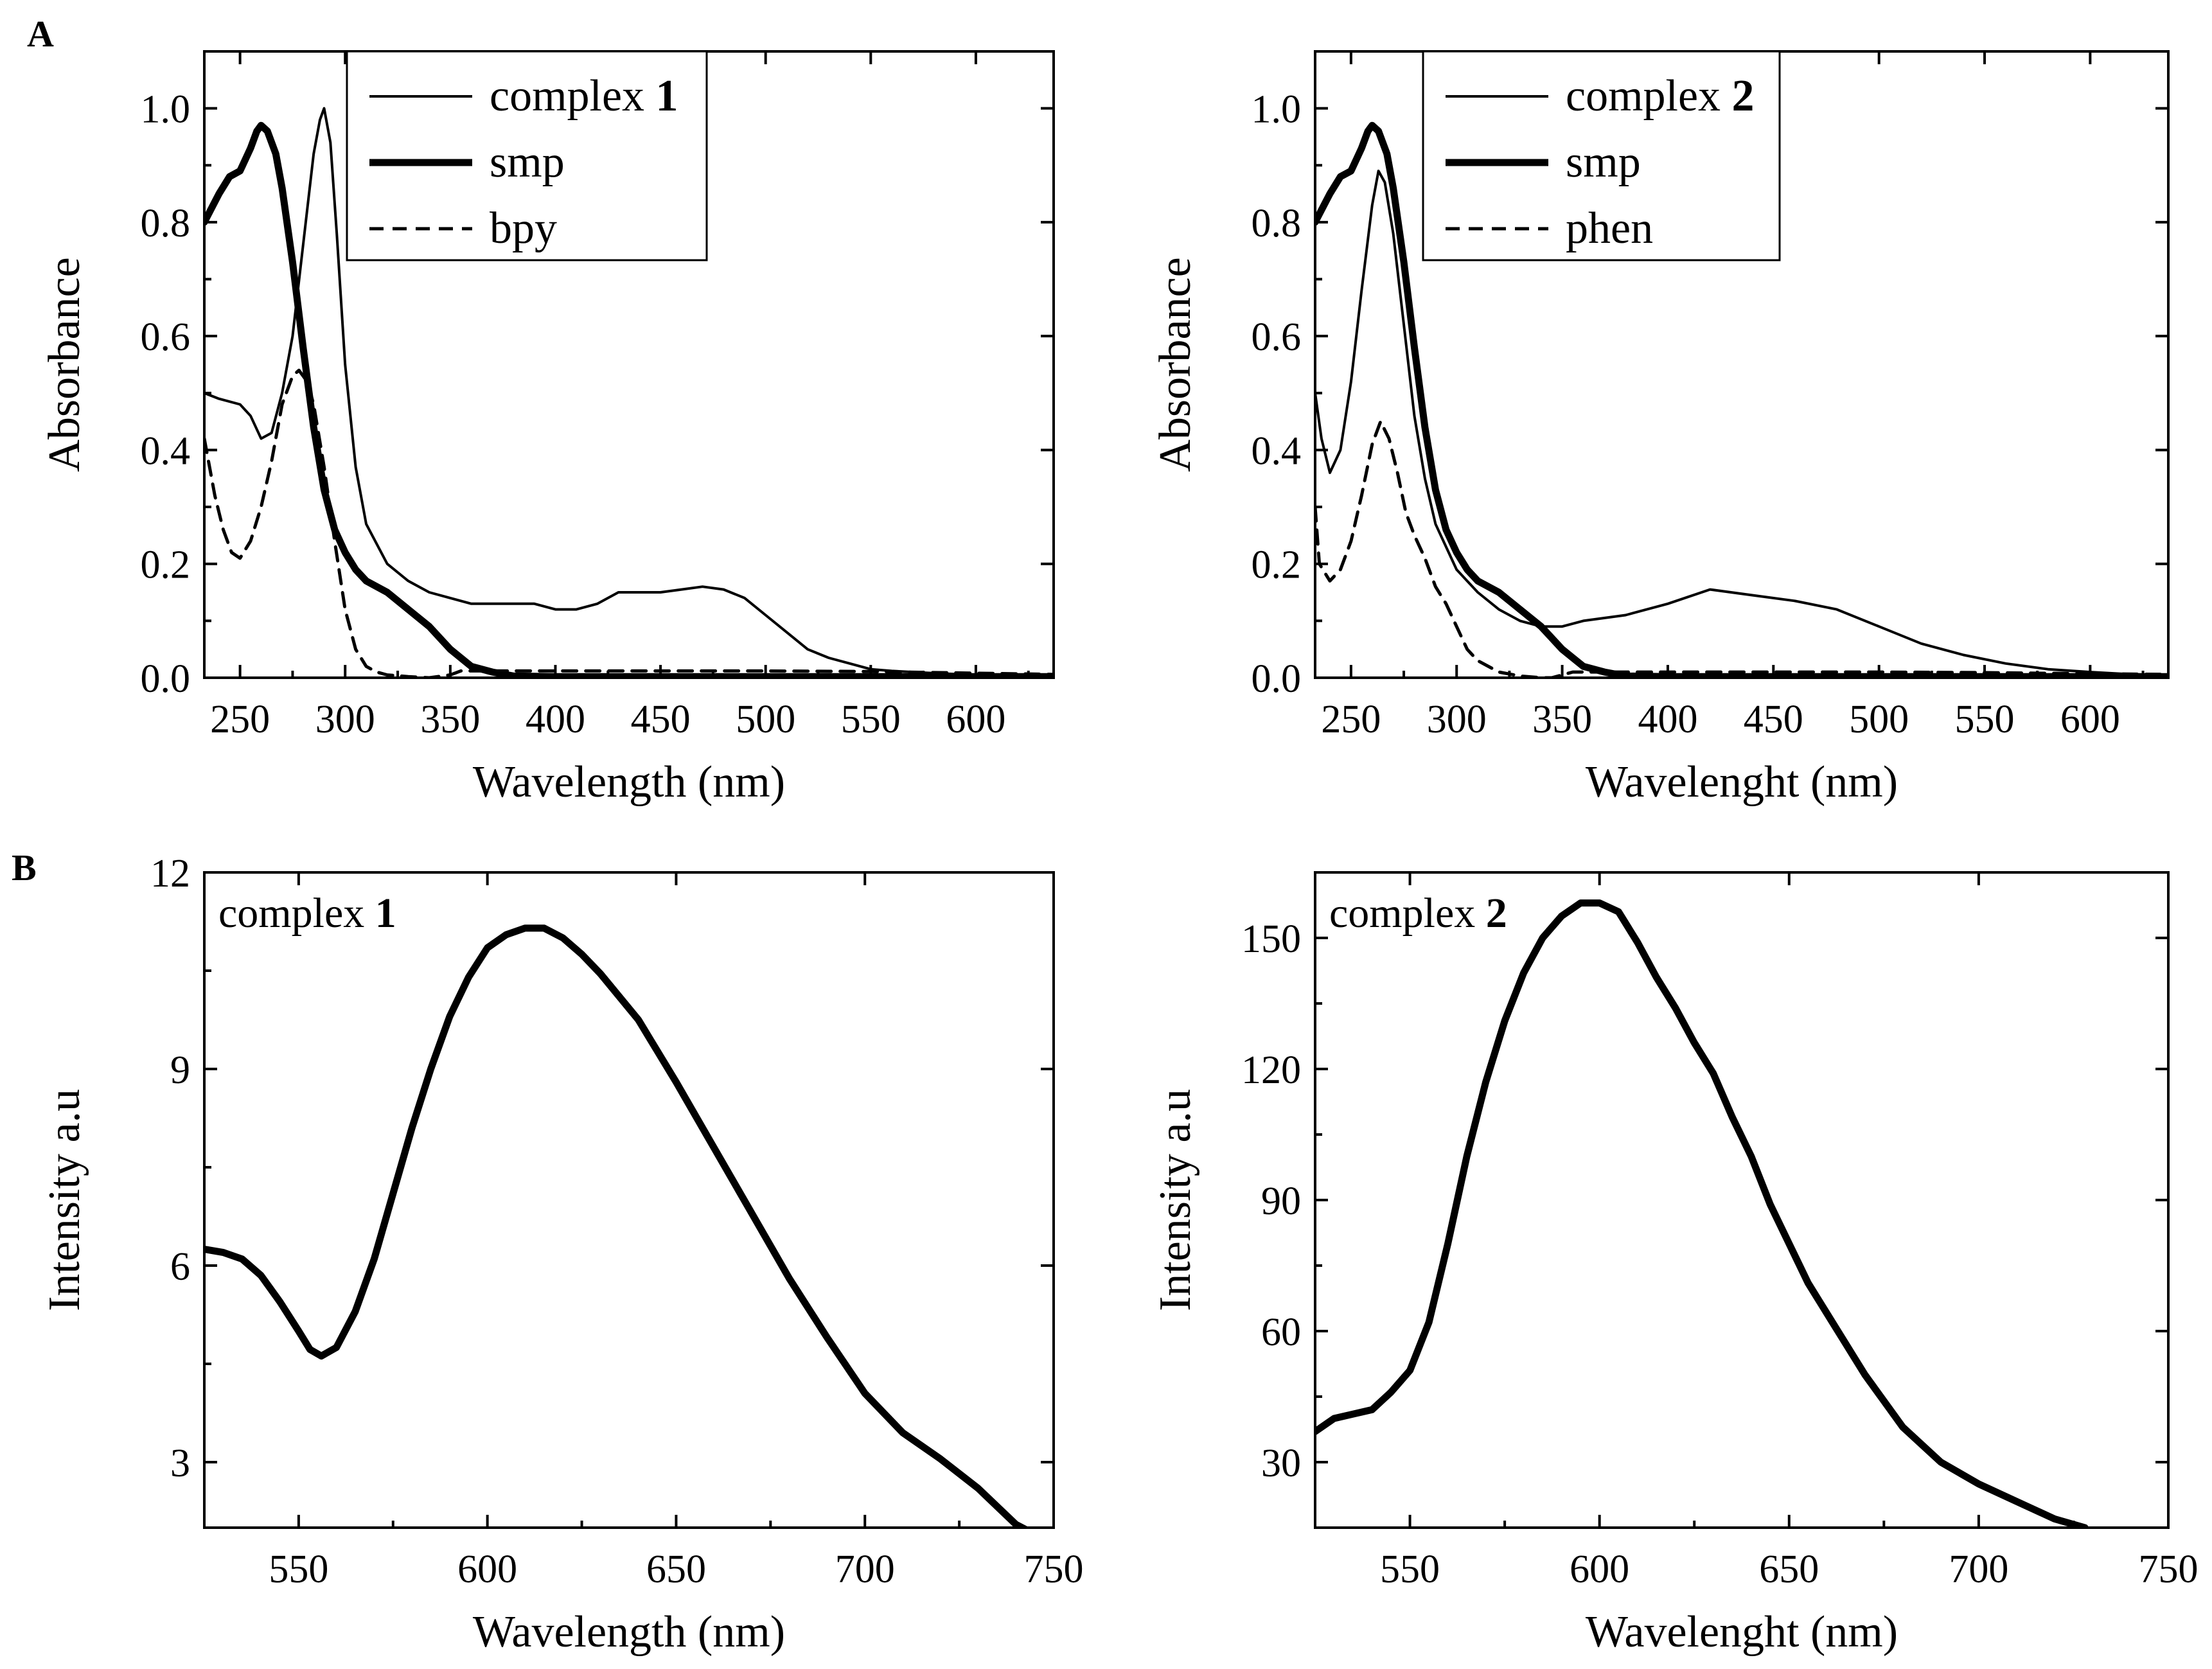 This screenshot has height=1669, width=2212. Describe the element at coordinates (1660, 96) in the screenshot. I see `legend-label: complex 2` at that location.